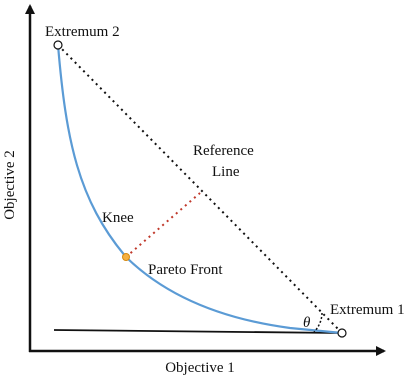 The image size is (418, 376). Describe the element at coordinates (185, 270) in the screenshot. I see `pareto-front-label: Pareto Front` at that location.